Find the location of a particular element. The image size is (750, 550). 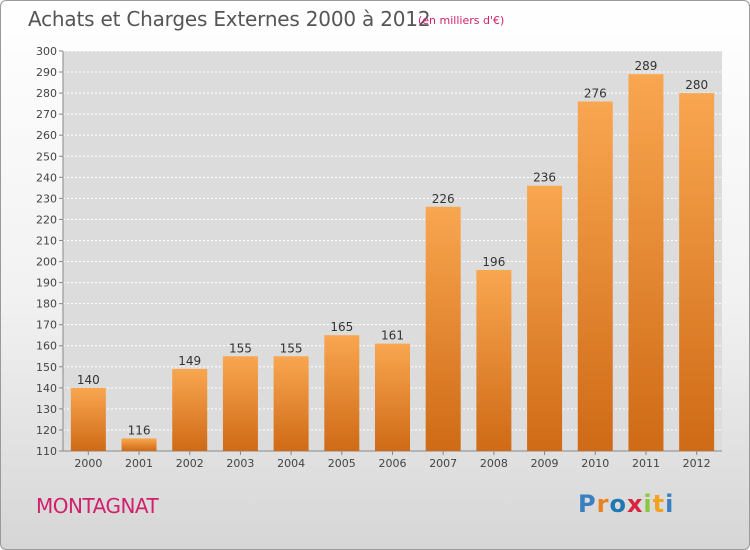

y-tick-label: 260 is located at coordinates (46, 135).